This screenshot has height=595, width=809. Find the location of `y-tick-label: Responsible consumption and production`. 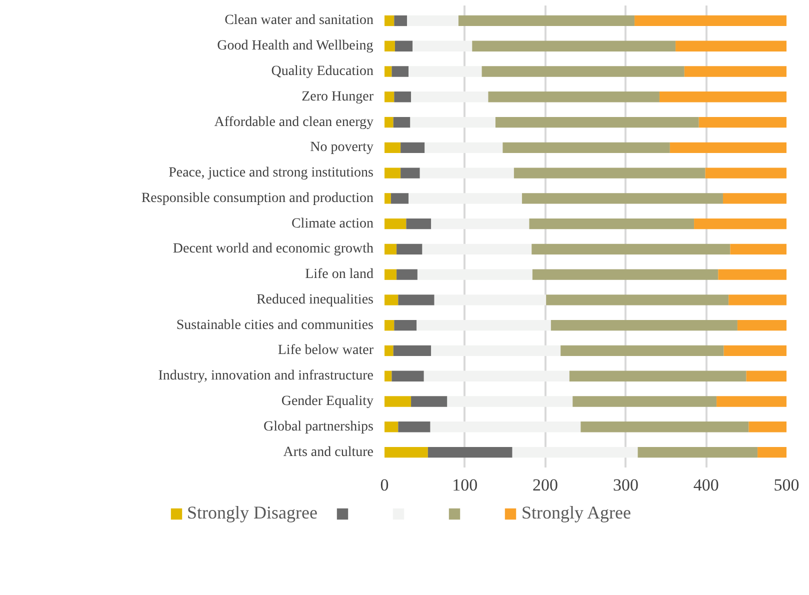

y-tick-label: Responsible consumption and production is located at coordinates (257, 198).